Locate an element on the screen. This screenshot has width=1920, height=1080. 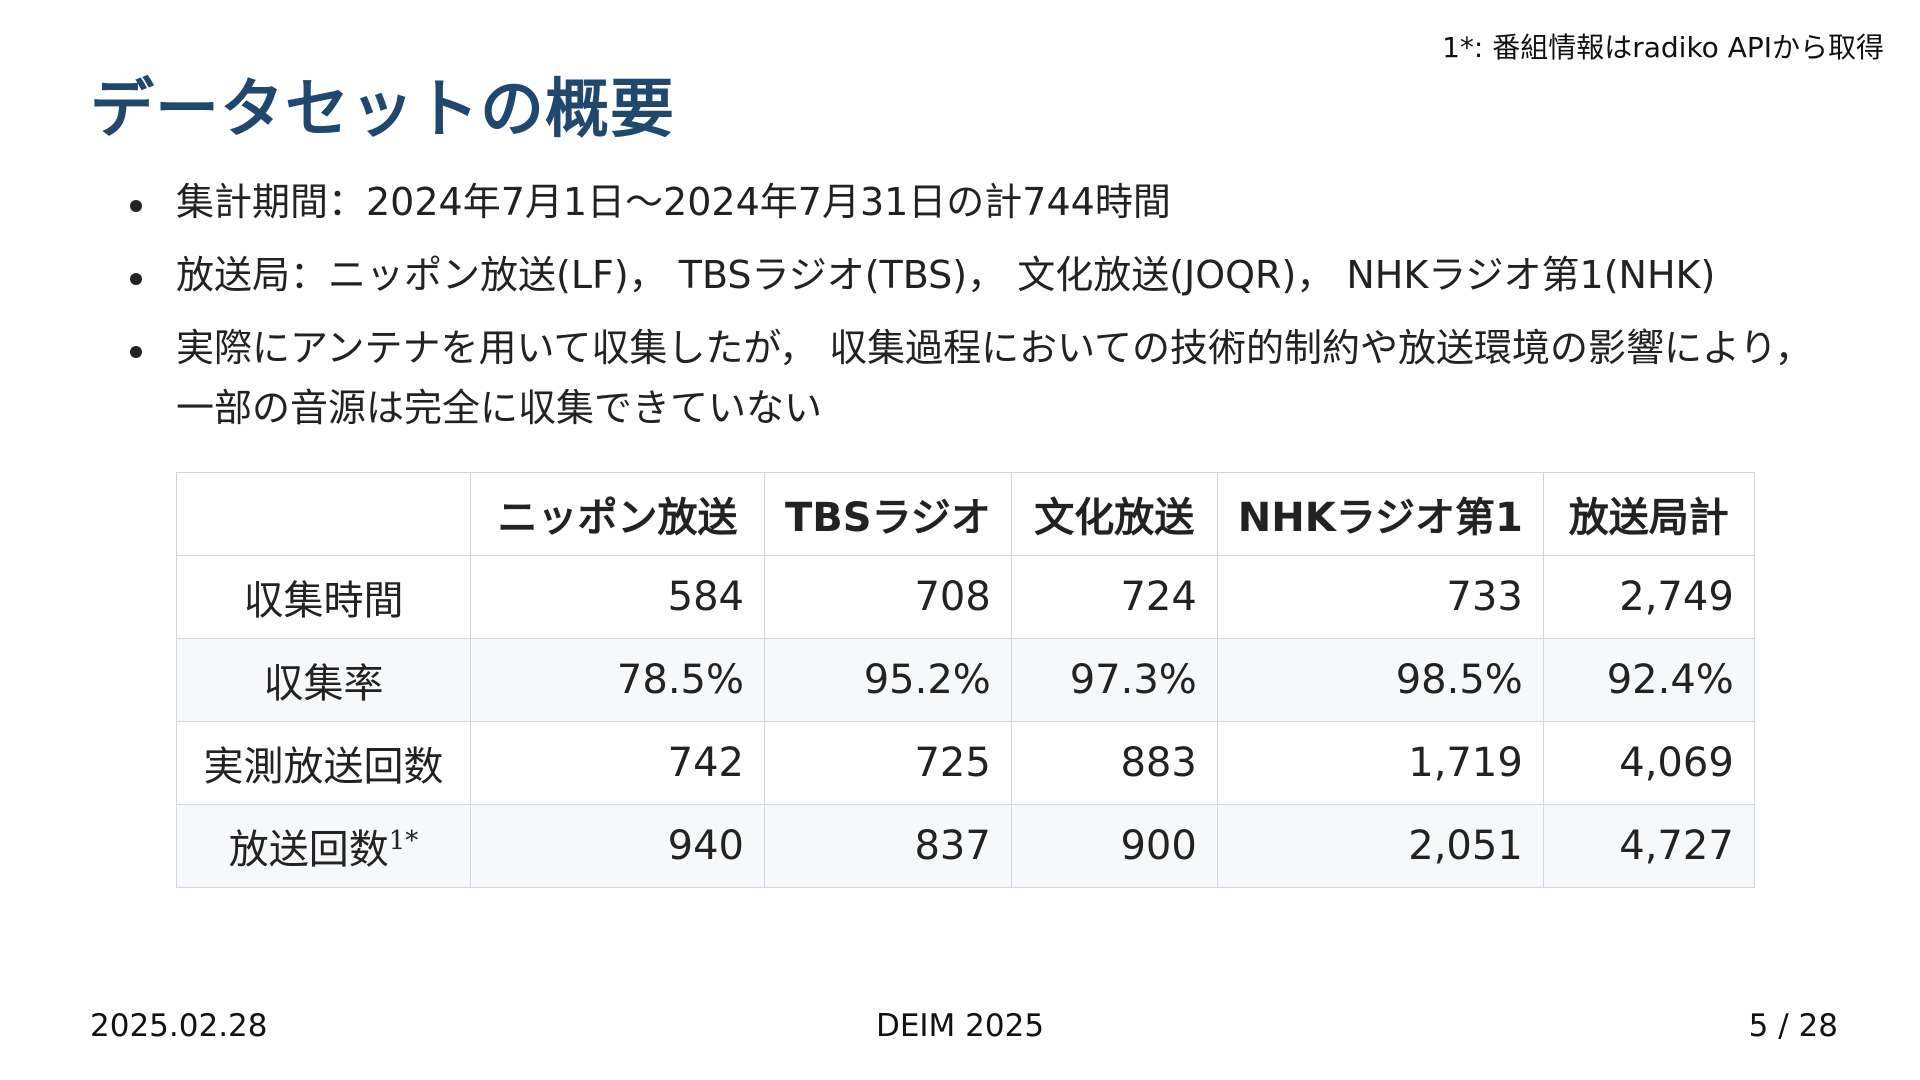
table-cell: 95.2% is located at coordinates (888, 680).